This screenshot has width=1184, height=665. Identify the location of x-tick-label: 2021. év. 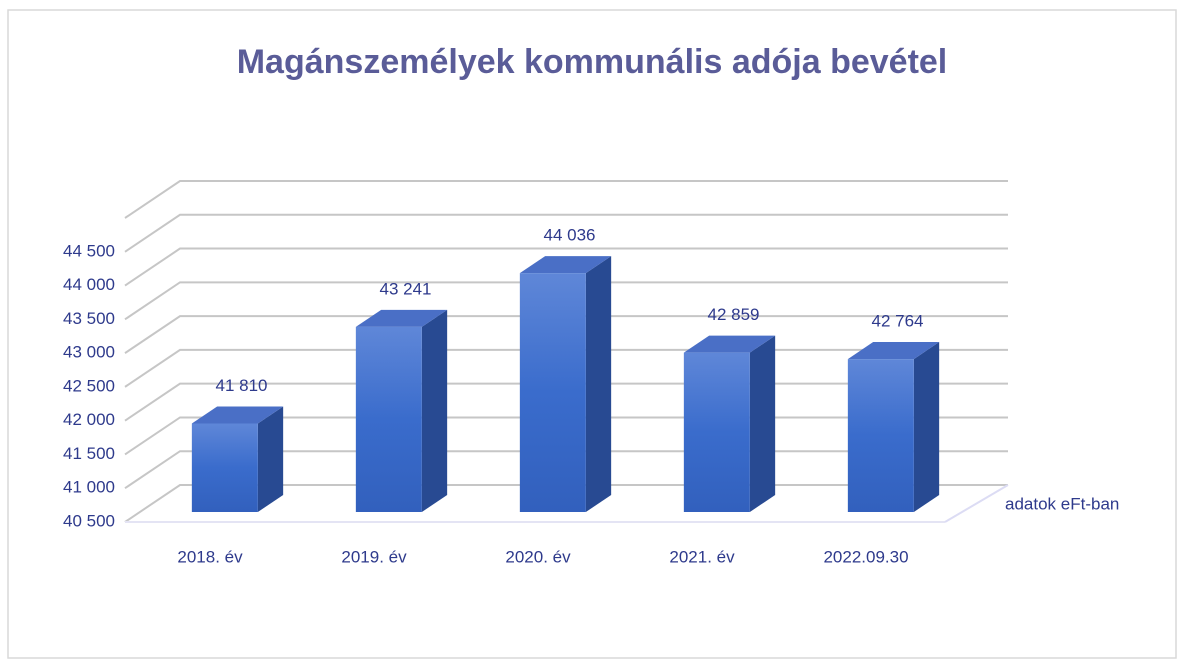
(702, 556).